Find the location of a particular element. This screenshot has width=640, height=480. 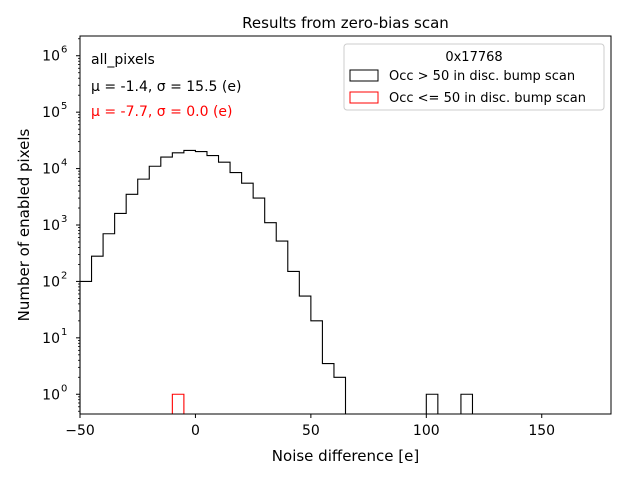

y-axis-label: Number of enabled pixels is located at coordinates (24, 224).